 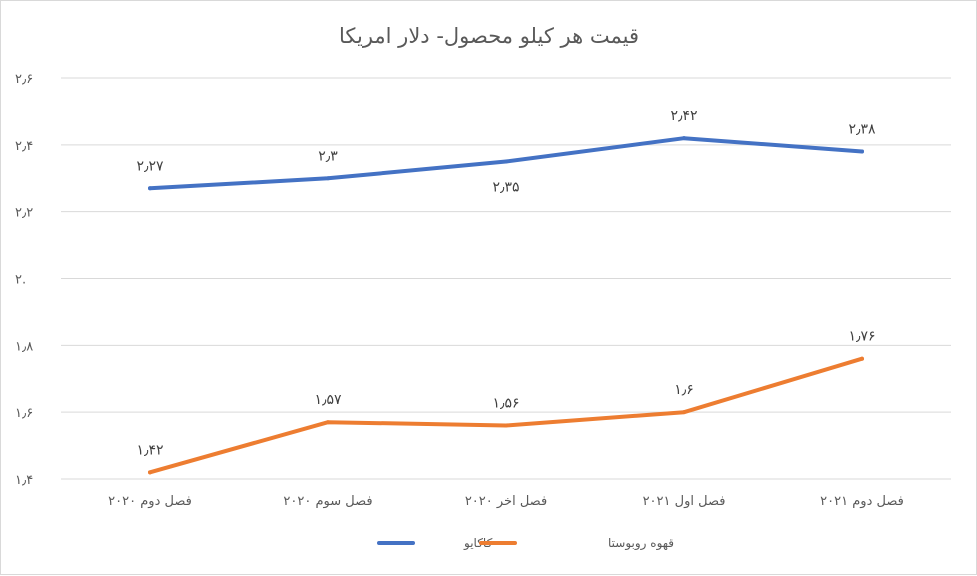 I want to click on y-tick-label: ۱٫۶, so click(x=24, y=413).